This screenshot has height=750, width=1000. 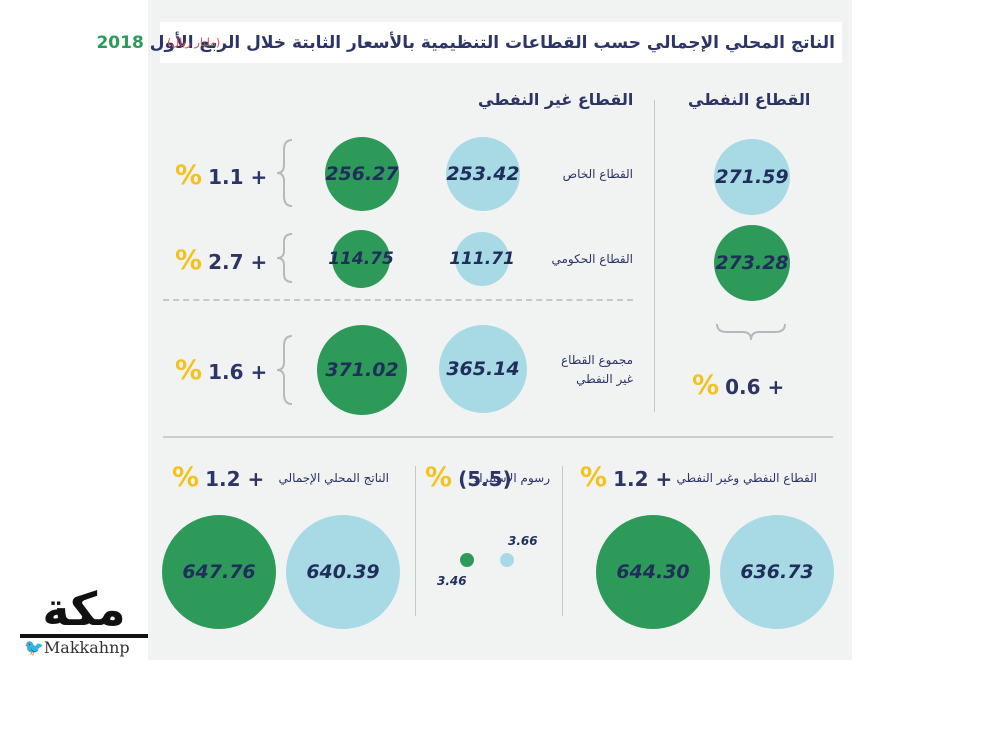 What do you see at coordinates (84, 636) in the screenshot?
I see `logo-underline` at bounding box center [84, 636].